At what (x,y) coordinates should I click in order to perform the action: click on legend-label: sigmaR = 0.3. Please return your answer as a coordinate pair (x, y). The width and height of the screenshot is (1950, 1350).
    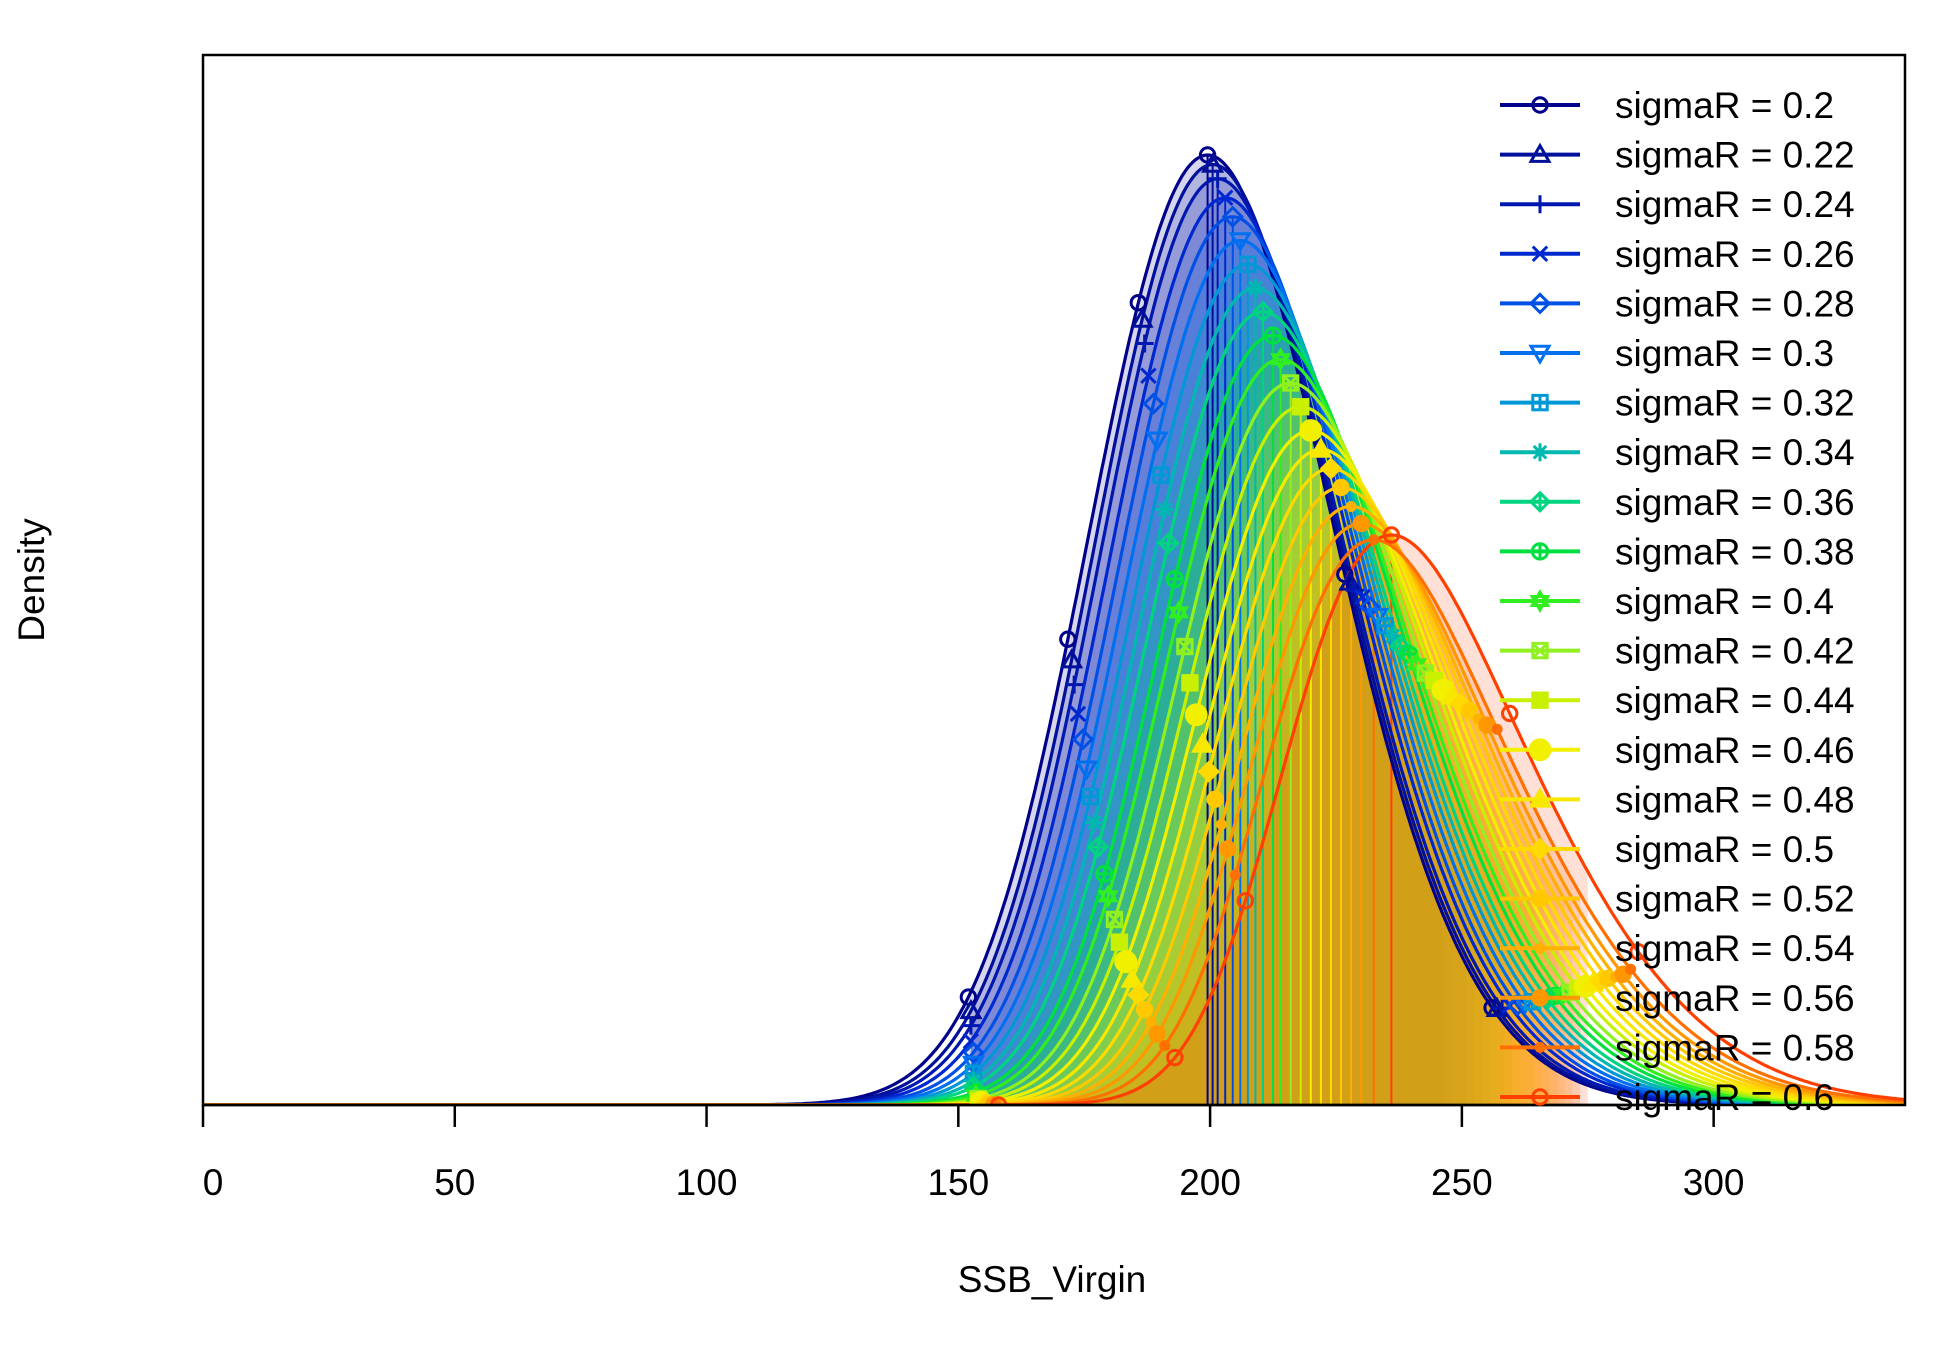
    Looking at the image, I should click on (1724, 353).